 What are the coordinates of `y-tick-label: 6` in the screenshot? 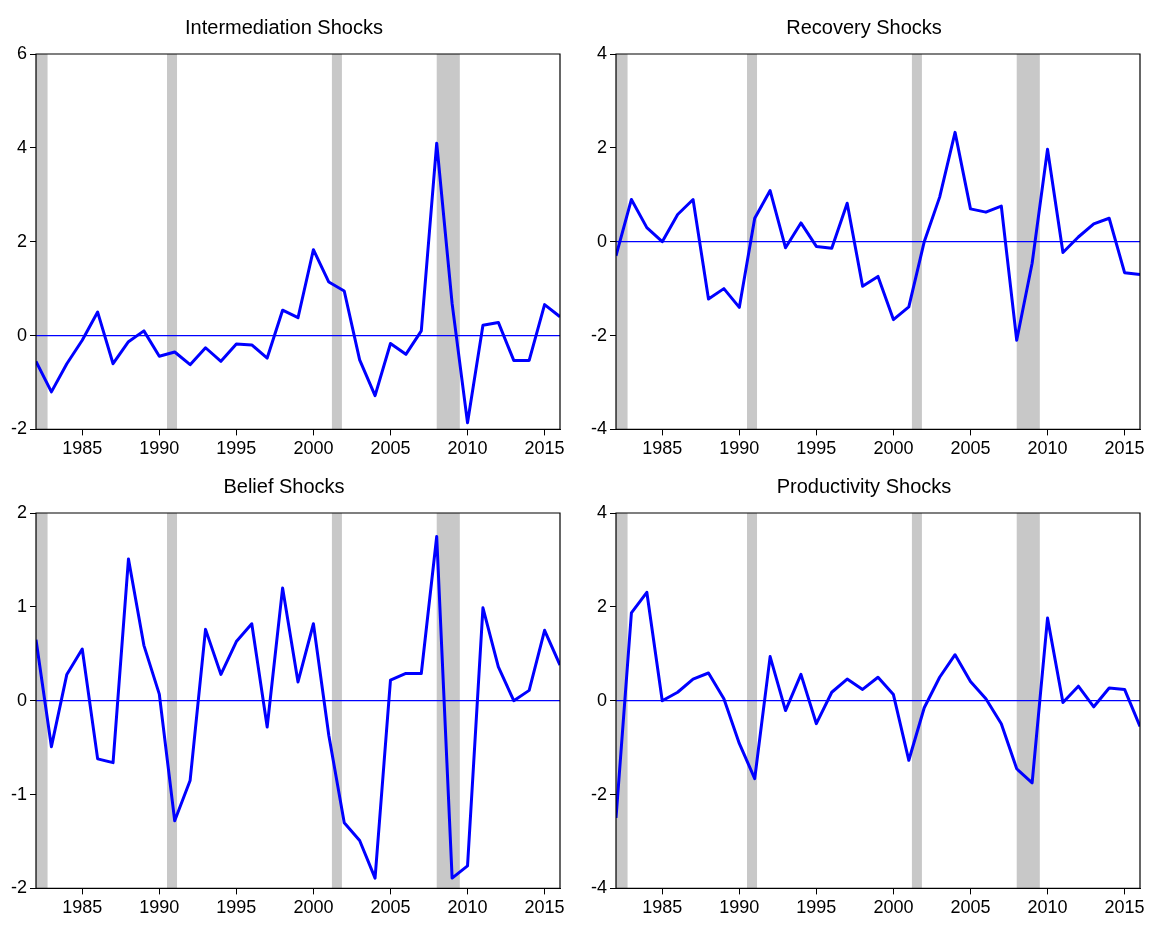 It's located at (21, 52).